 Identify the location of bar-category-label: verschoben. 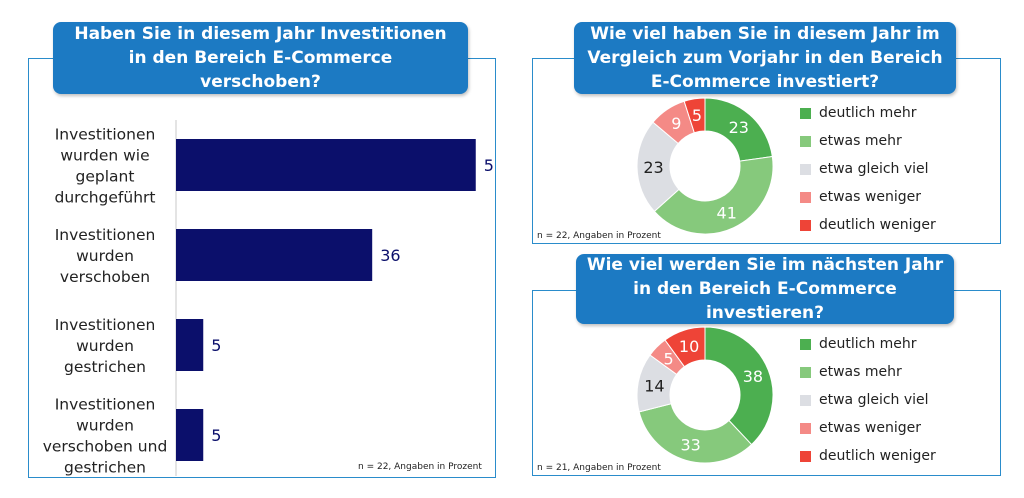
(105, 277).